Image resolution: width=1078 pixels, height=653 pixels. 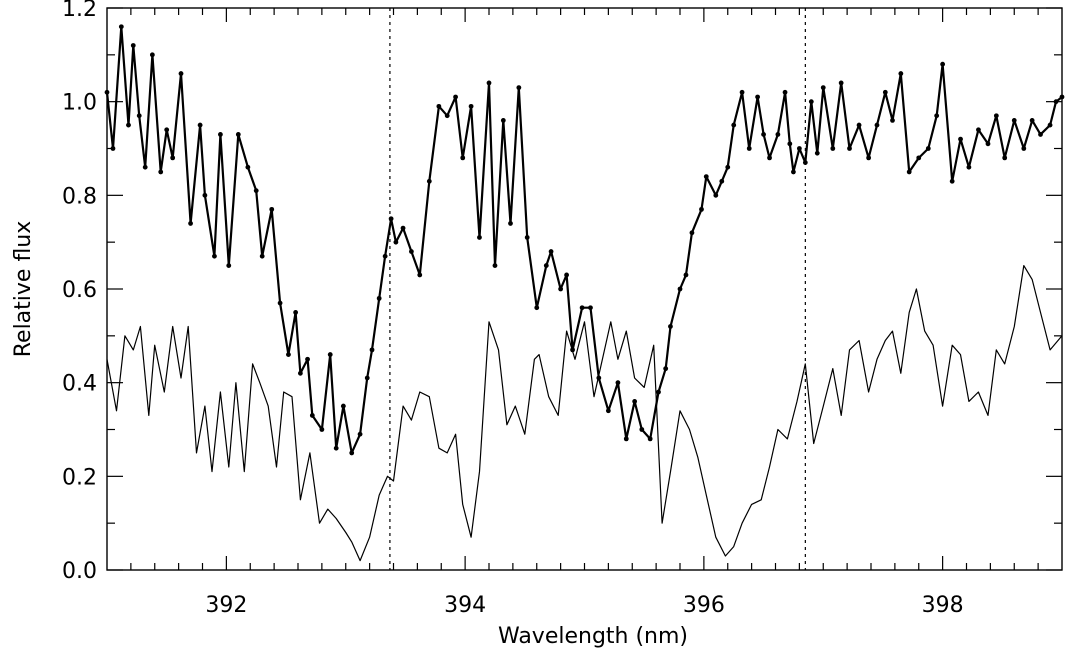 I want to click on x-tick-label: 394, so click(x=465, y=605).